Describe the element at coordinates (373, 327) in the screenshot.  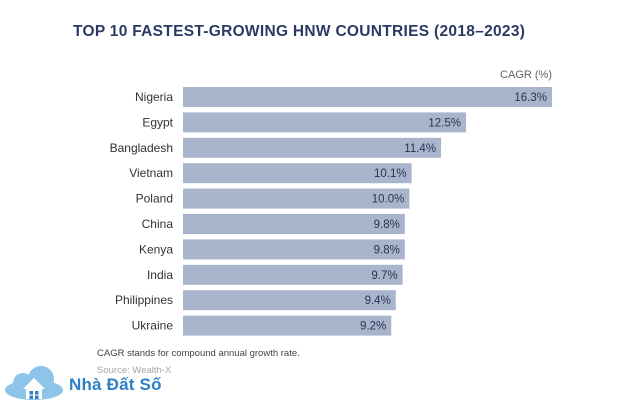
I see `value-label: 9.2%` at that location.